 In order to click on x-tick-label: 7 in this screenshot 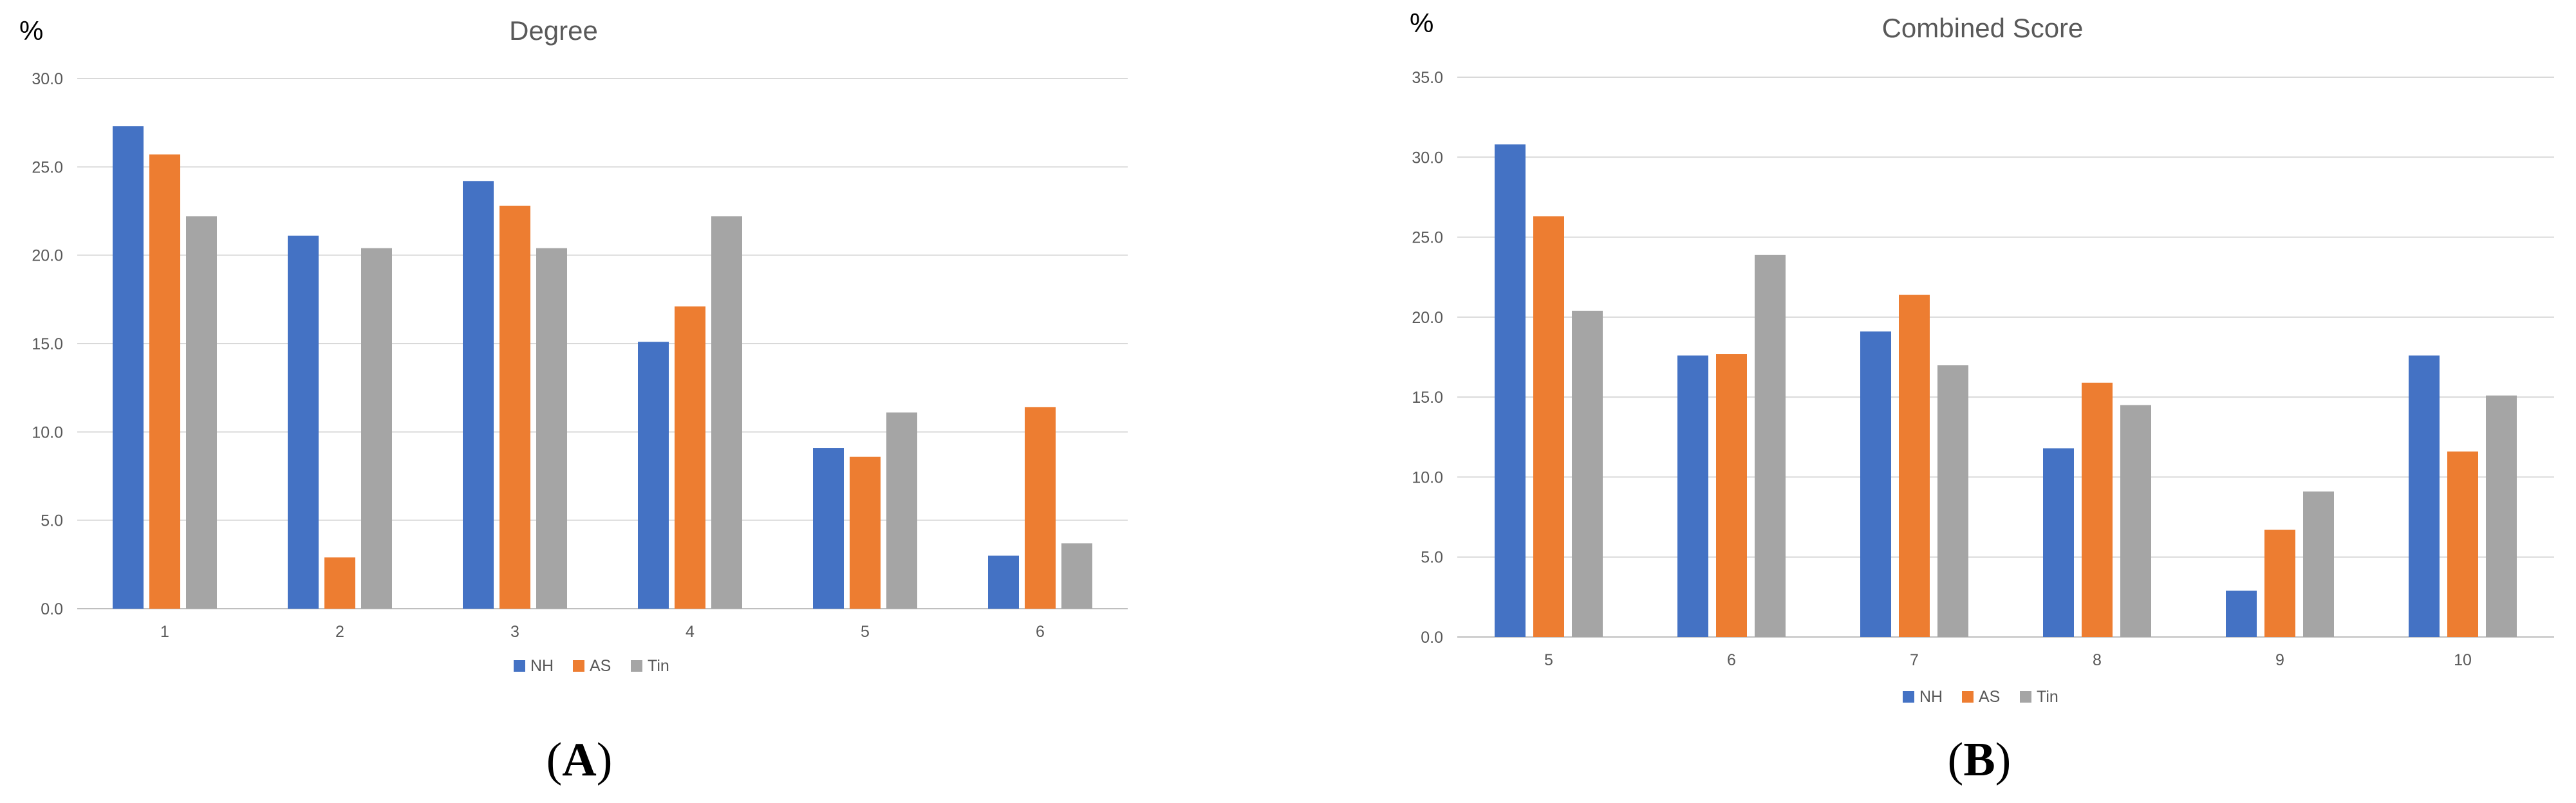, I will do `click(1914, 660)`.